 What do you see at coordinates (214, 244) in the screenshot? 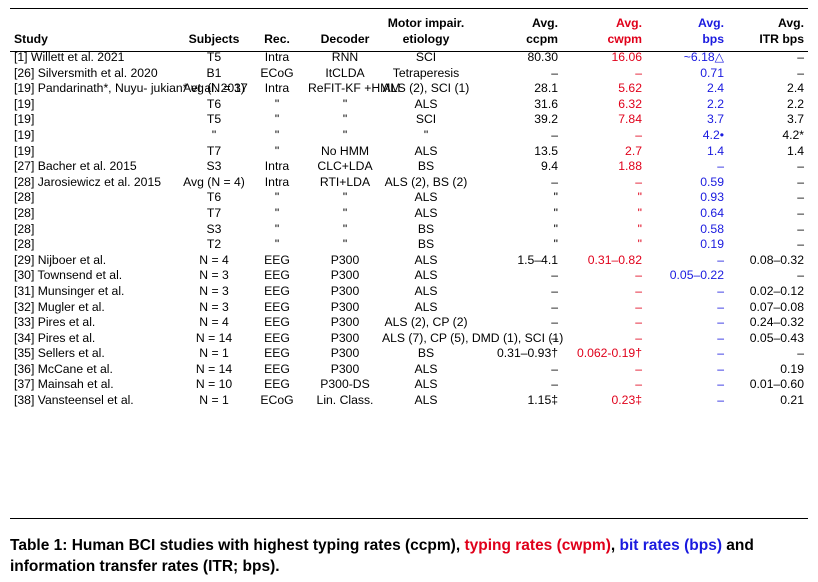
I see `cell-subjects: T2` at bounding box center [214, 244].